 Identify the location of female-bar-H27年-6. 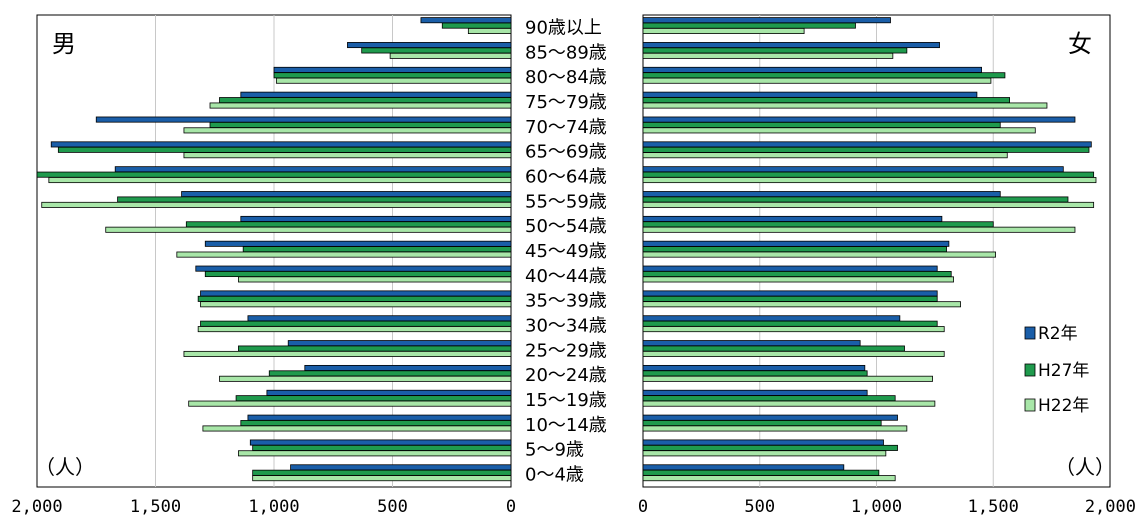
(868, 174).